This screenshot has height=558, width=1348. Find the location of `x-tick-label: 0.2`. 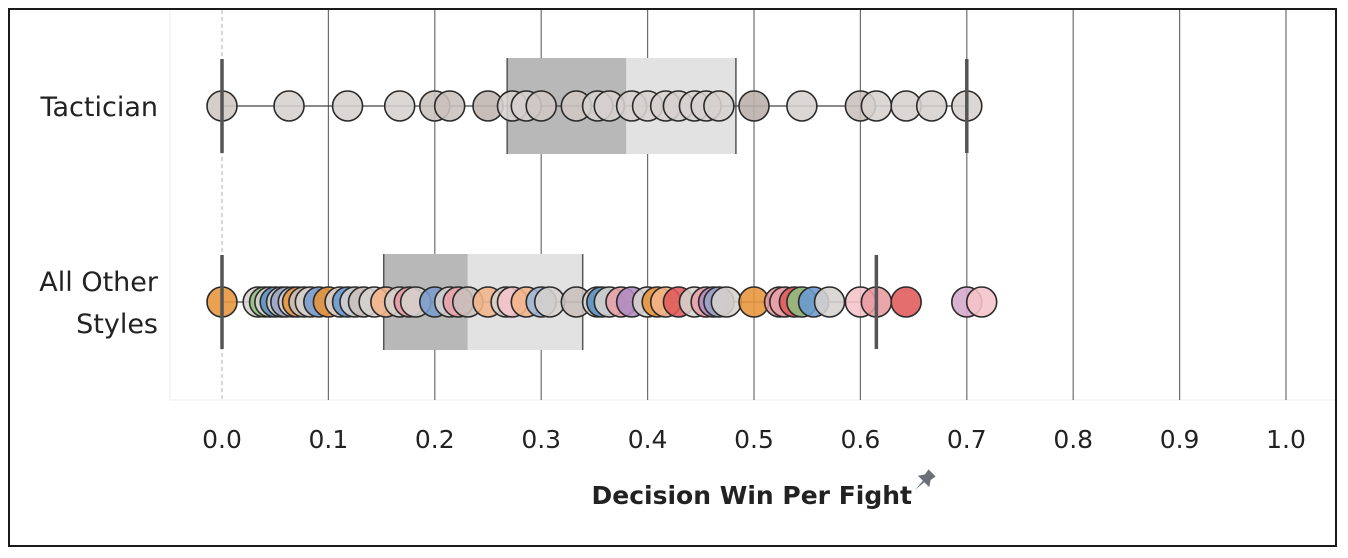

x-tick-label: 0.2 is located at coordinates (435, 439).